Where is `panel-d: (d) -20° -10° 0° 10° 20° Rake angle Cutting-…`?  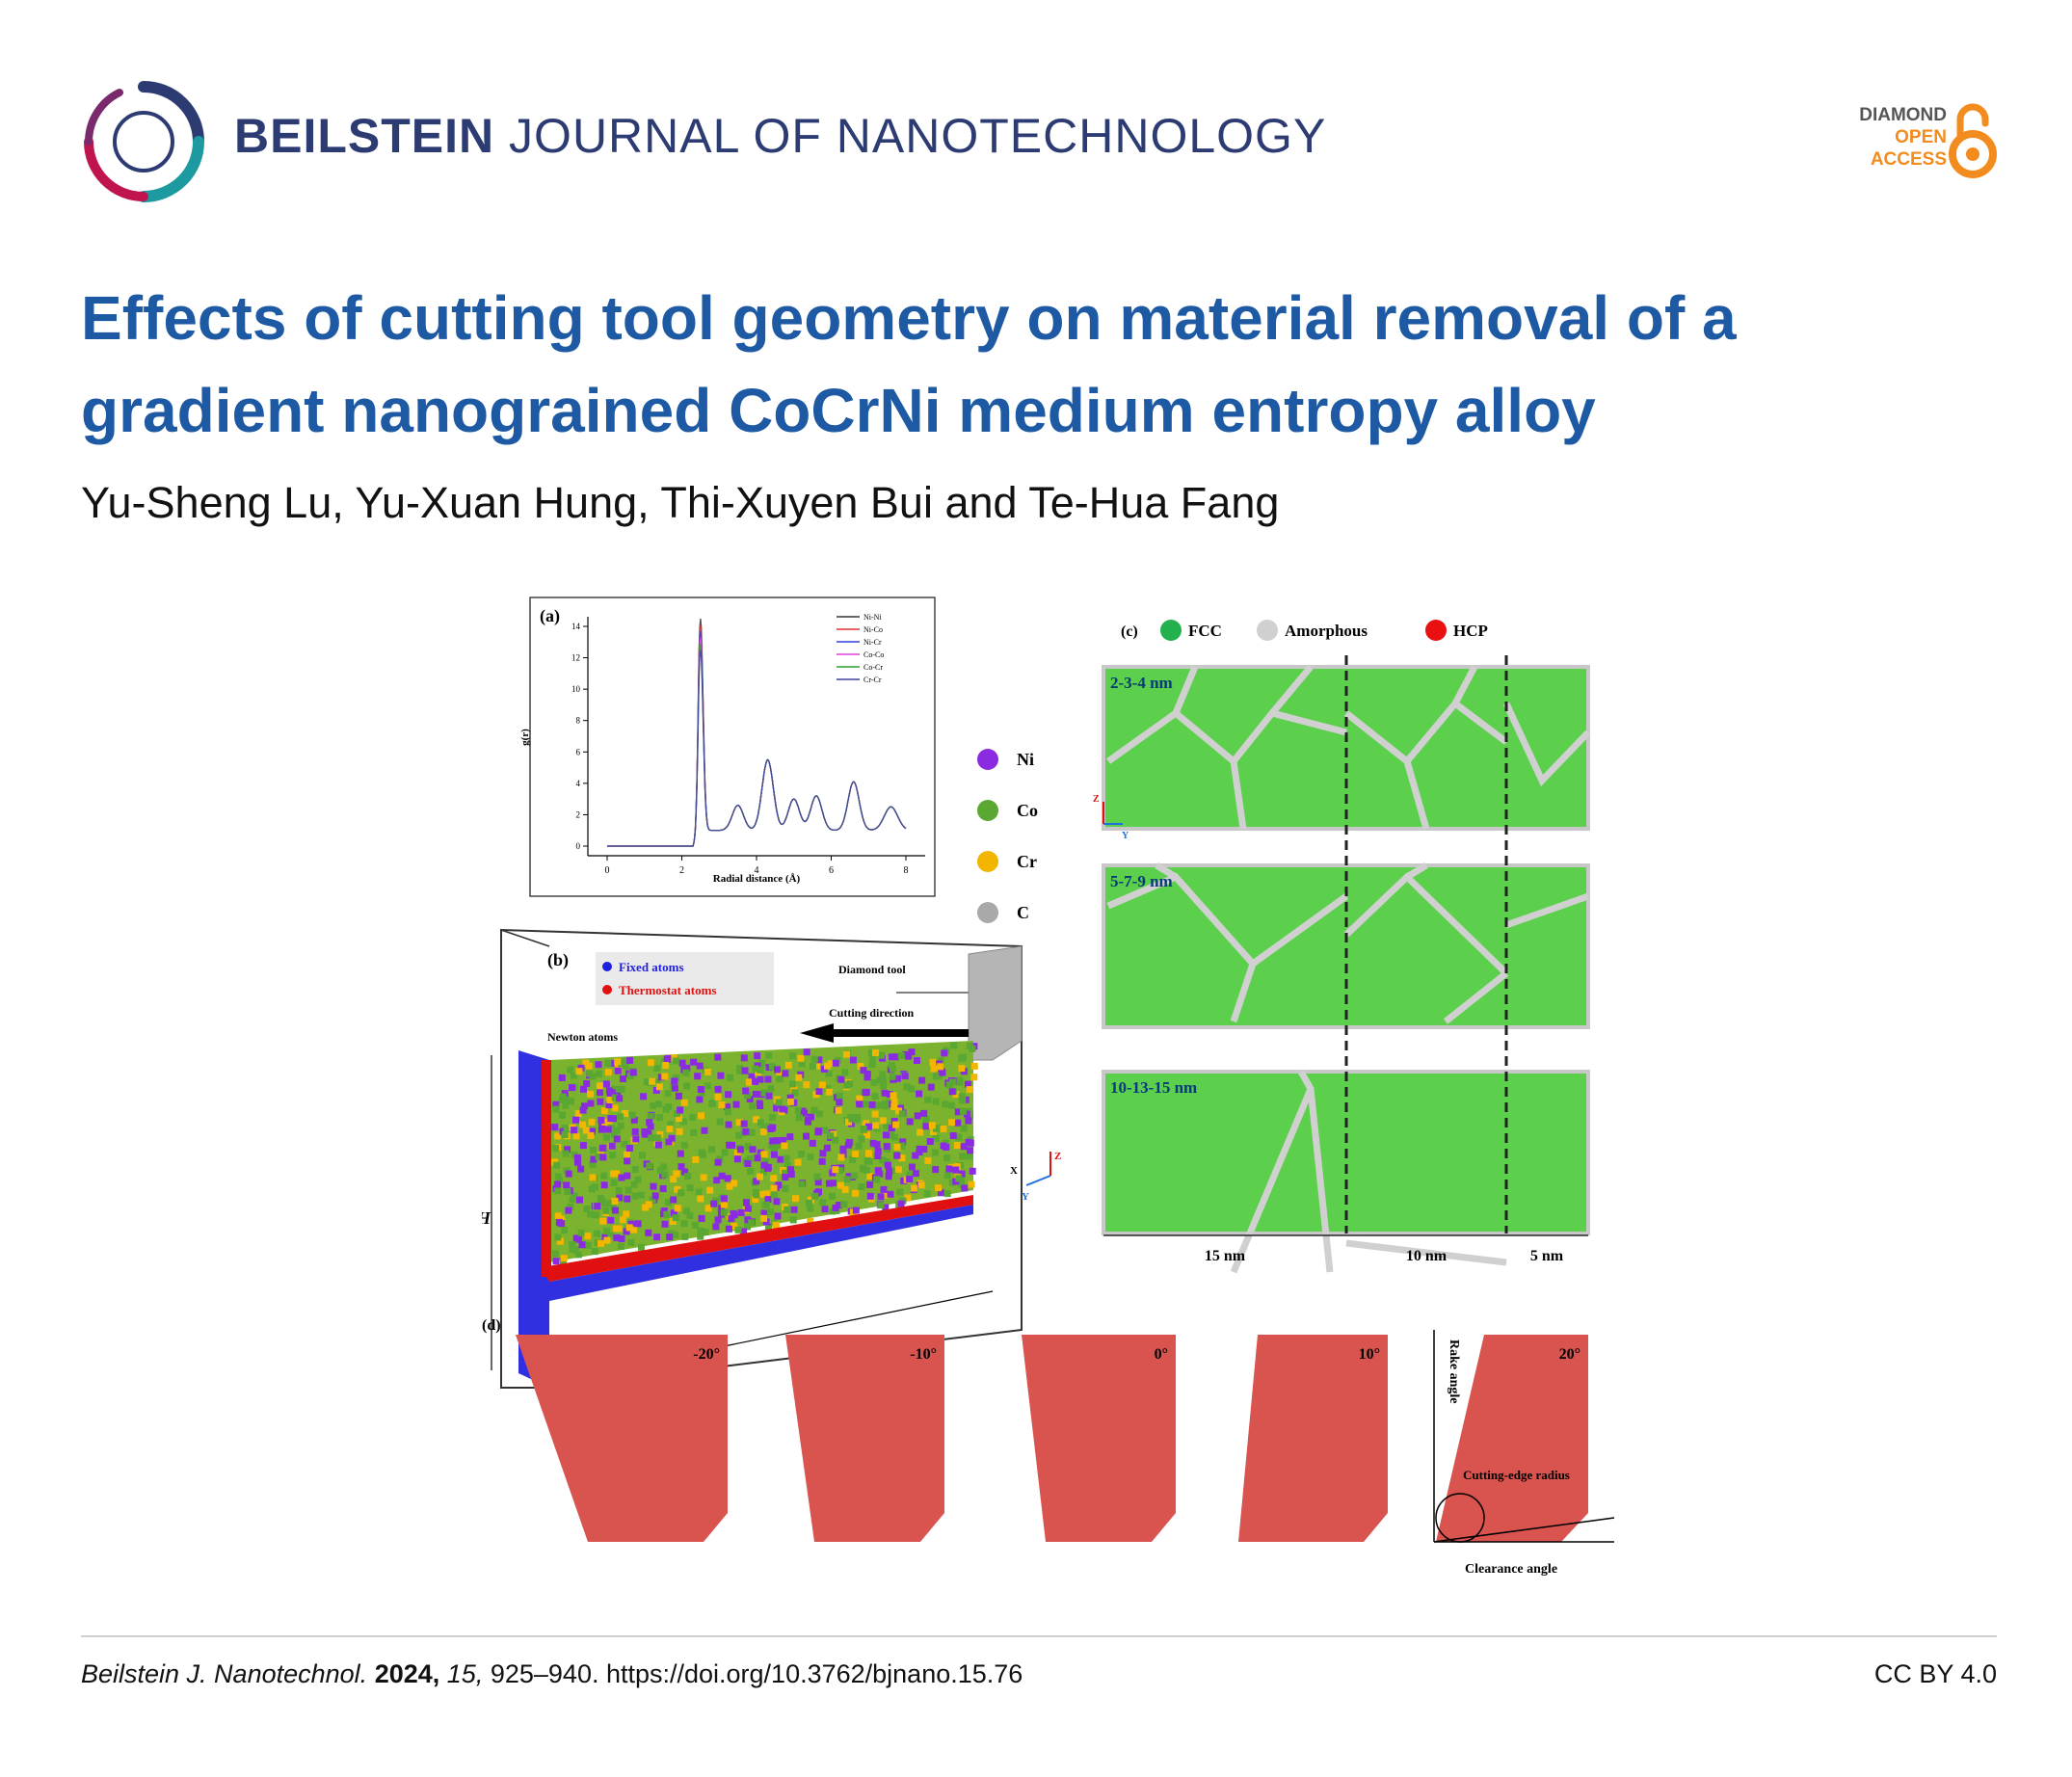 panel-d: (d) -20° -10° 0° 10° 20° Rake angle Cutting-… is located at coordinates (1048, 1447).